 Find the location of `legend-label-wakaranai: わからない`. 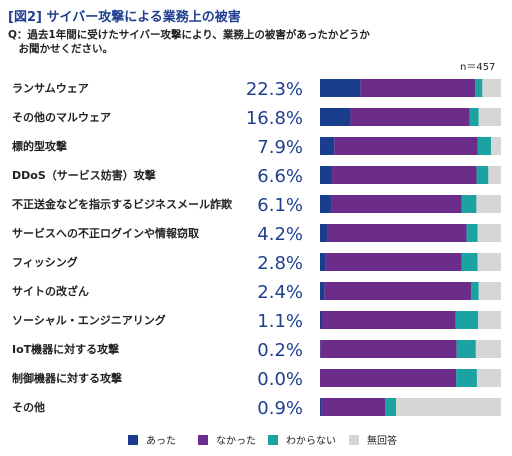

legend-label-wakaranai: わからない is located at coordinates (311, 441).